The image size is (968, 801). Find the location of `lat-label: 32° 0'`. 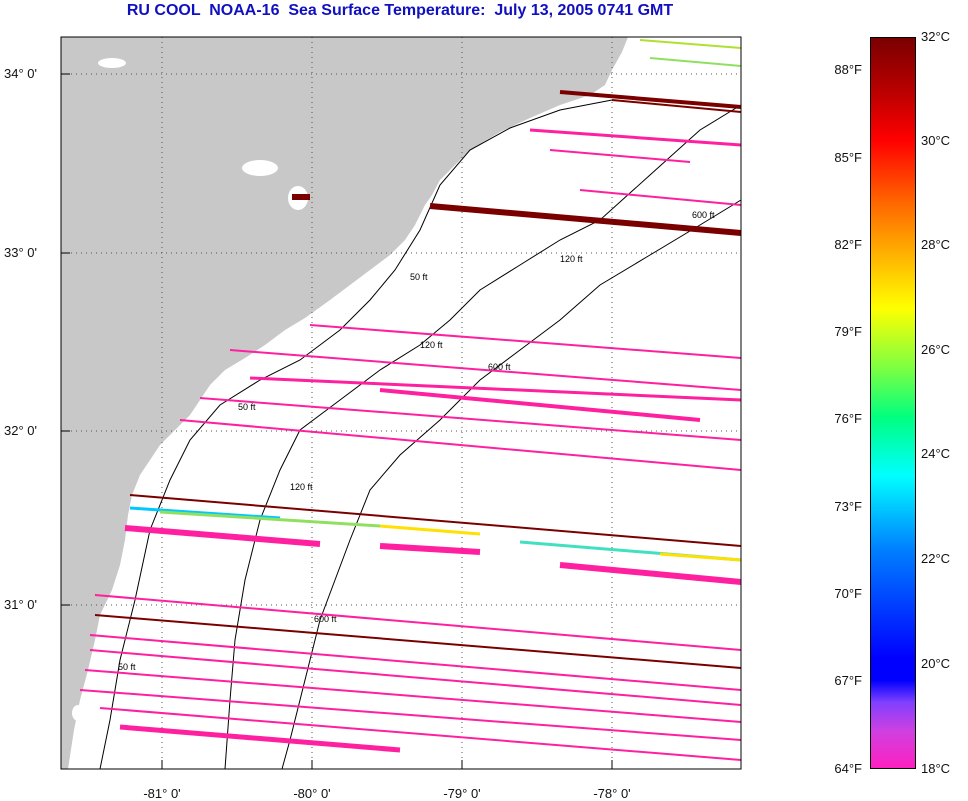

lat-label: 32° 0' is located at coordinates (20, 430).